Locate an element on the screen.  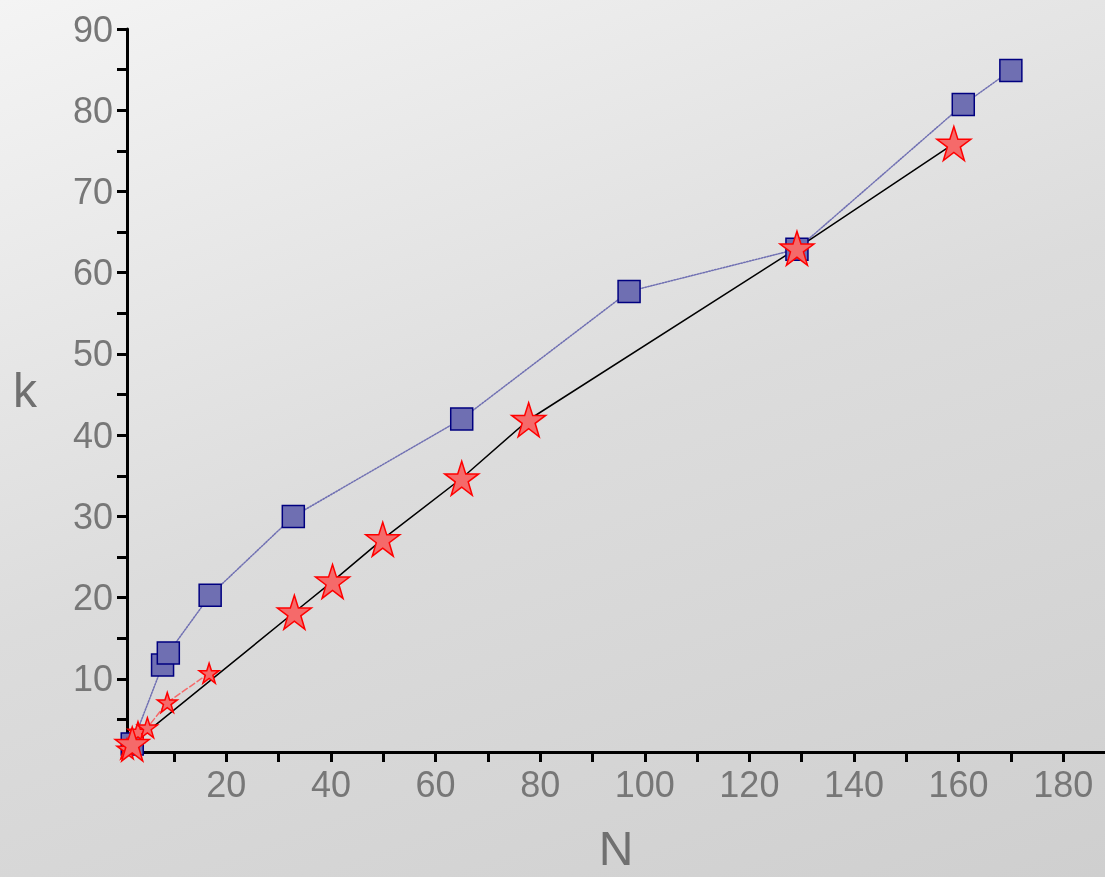
x-tick-label: 120 is located at coordinates (749, 784).